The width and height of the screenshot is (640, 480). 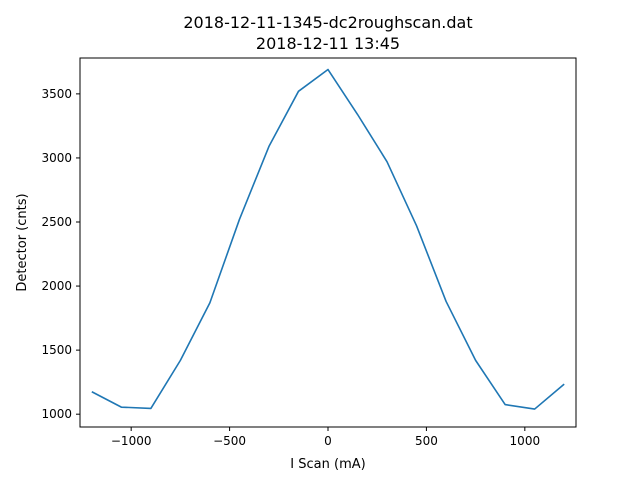 I want to click on chart-title: 2018-12-11-1345-dc2roughscan.dat, so click(x=327, y=22).